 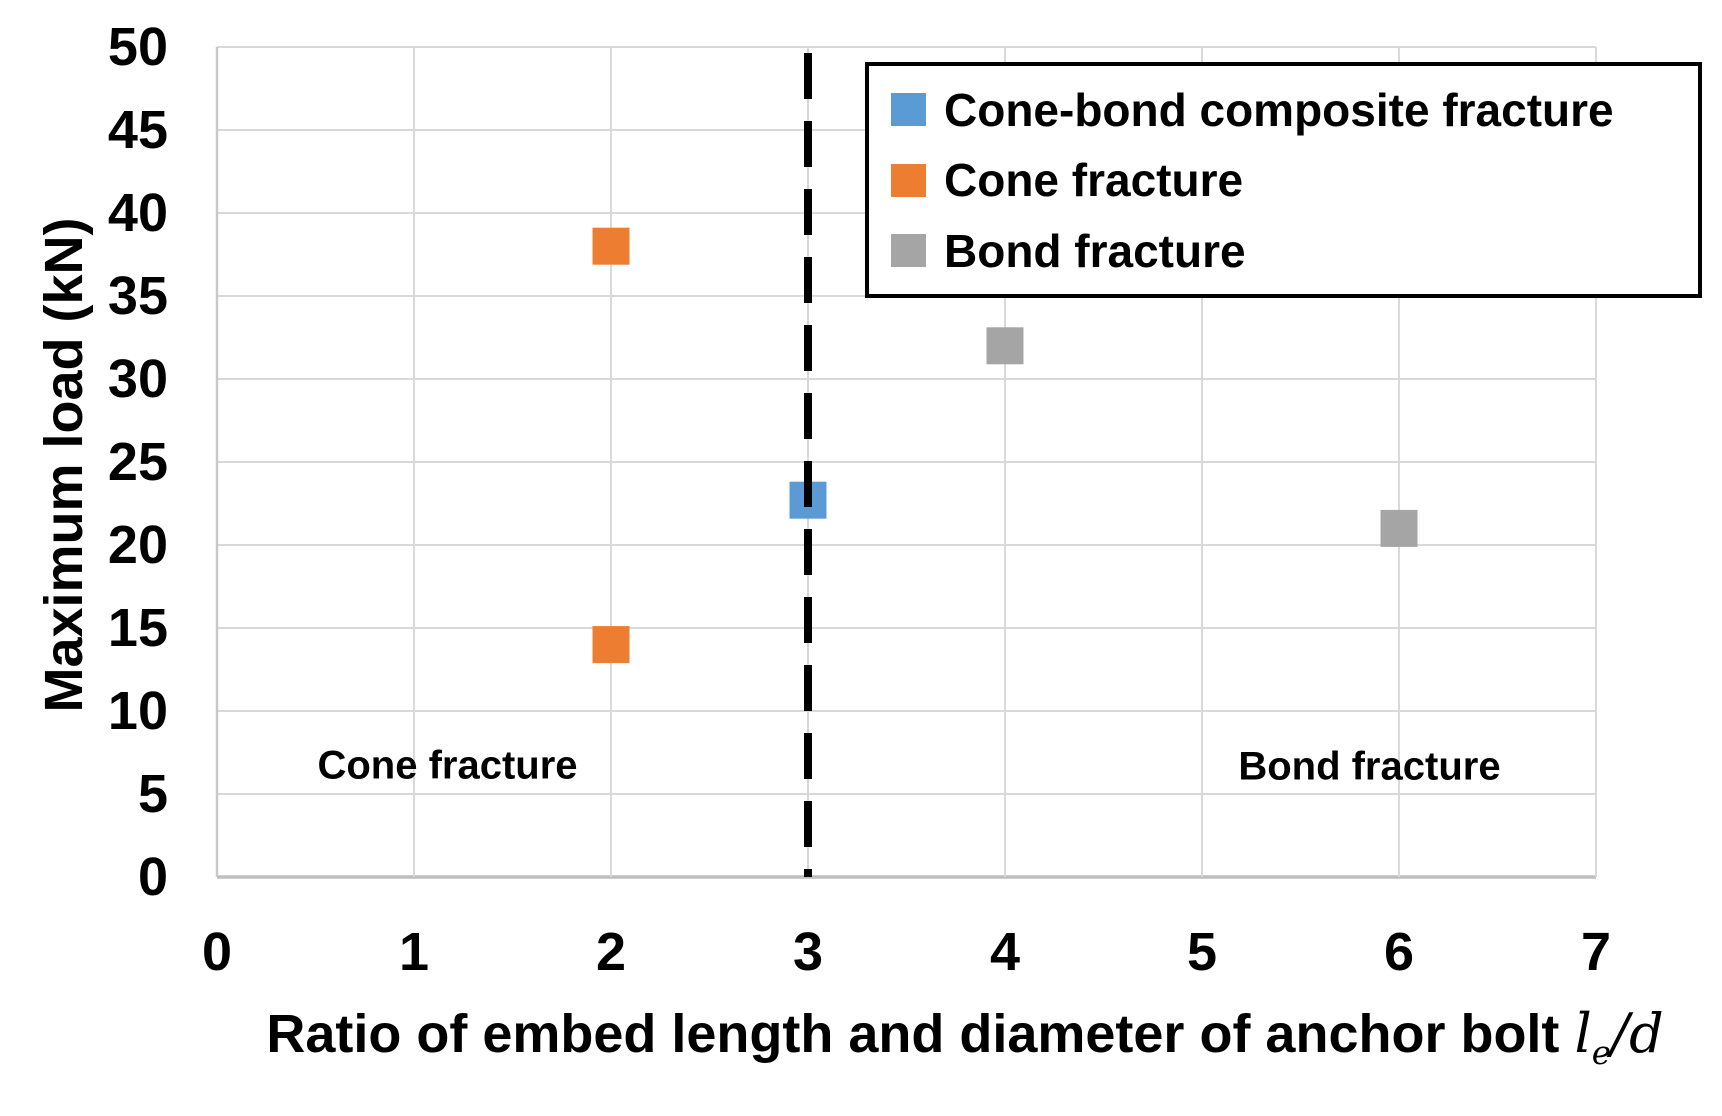 What do you see at coordinates (1596, 952) in the screenshot?
I see `x-tick-label: 7` at bounding box center [1596, 952].